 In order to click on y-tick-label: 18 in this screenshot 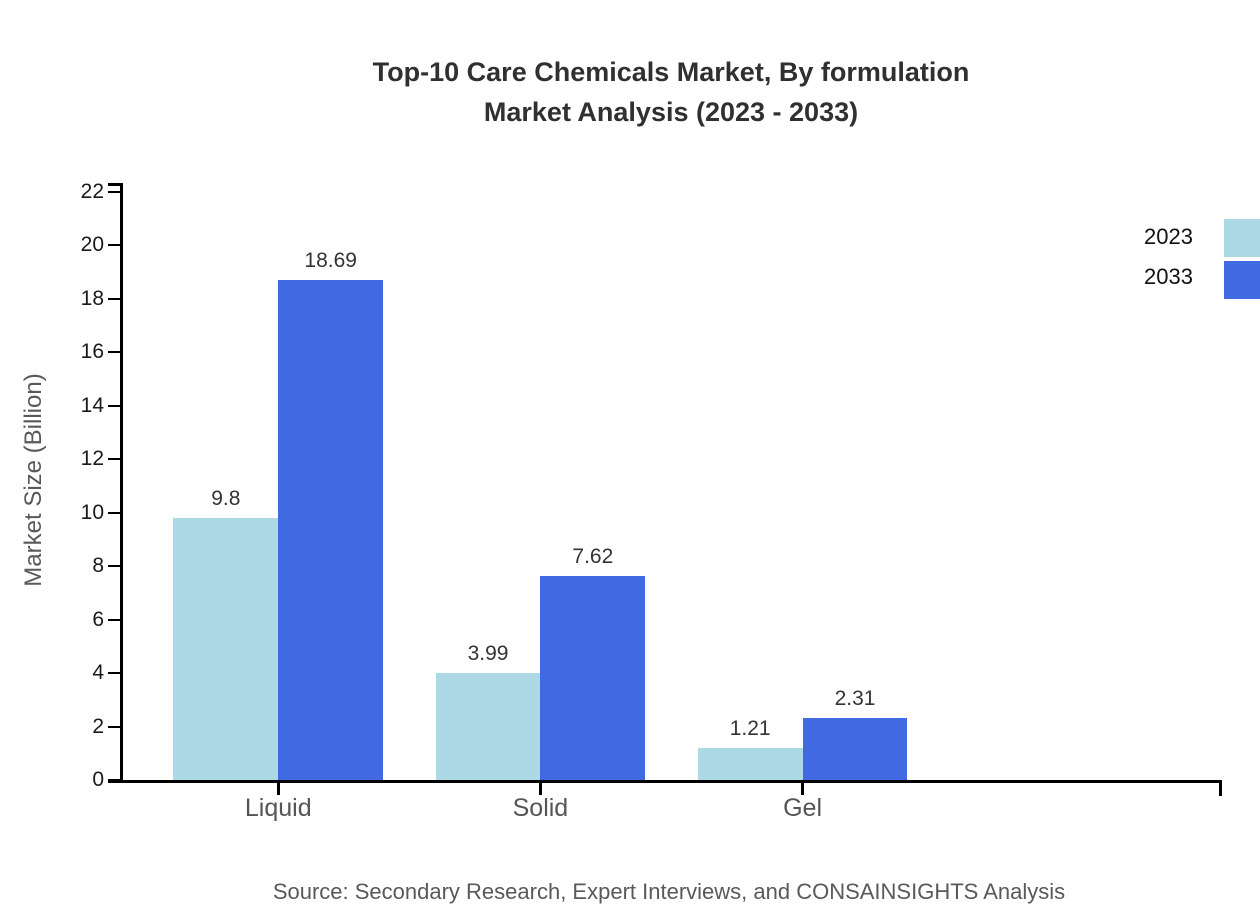, I will do `click(92, 298)`.